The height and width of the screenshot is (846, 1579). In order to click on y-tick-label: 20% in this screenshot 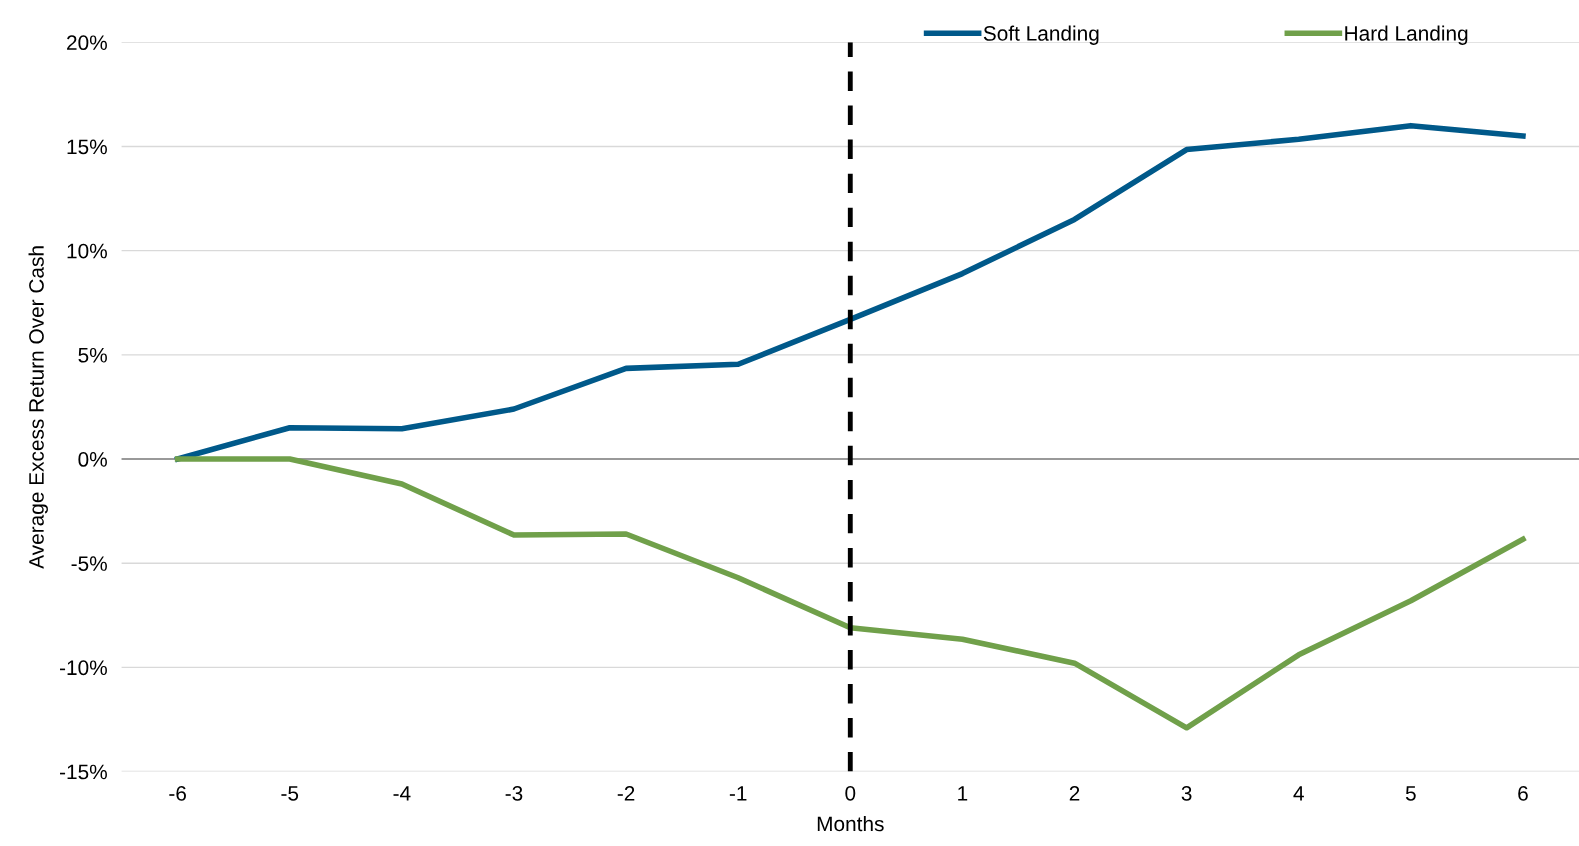, I will do `click(87, 43)`.